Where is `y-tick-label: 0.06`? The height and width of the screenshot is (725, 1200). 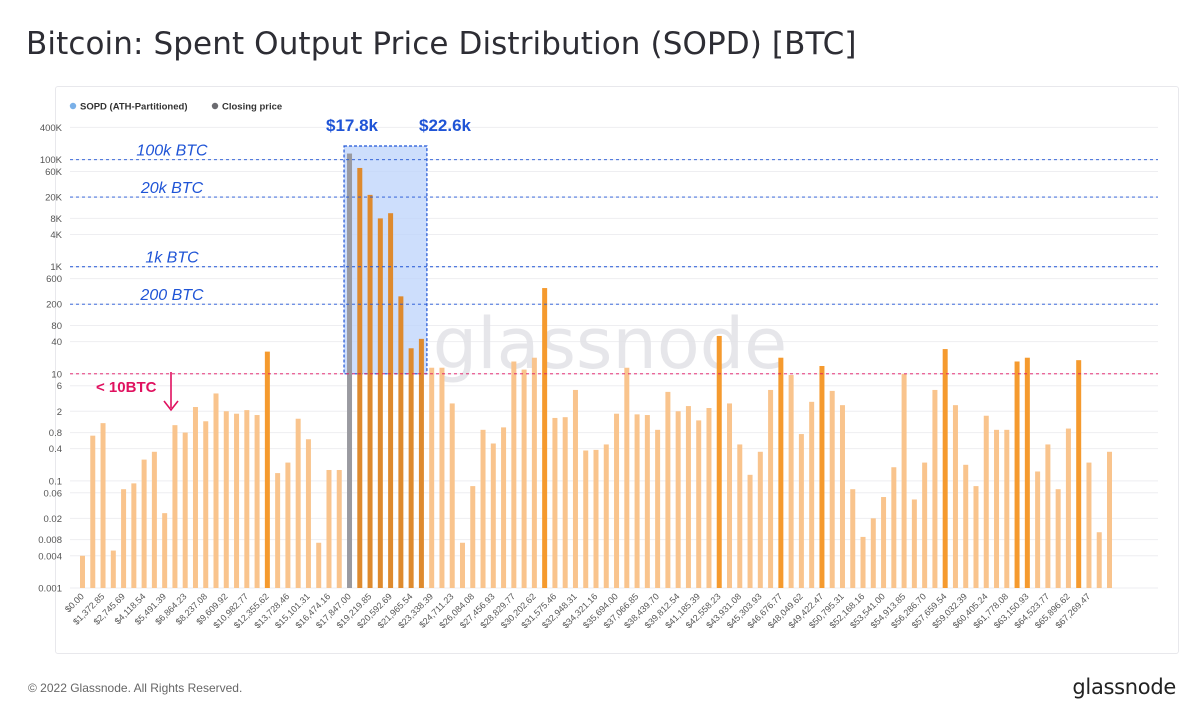
y-tick-label: 0.06 is located at coordinates (53, 493).